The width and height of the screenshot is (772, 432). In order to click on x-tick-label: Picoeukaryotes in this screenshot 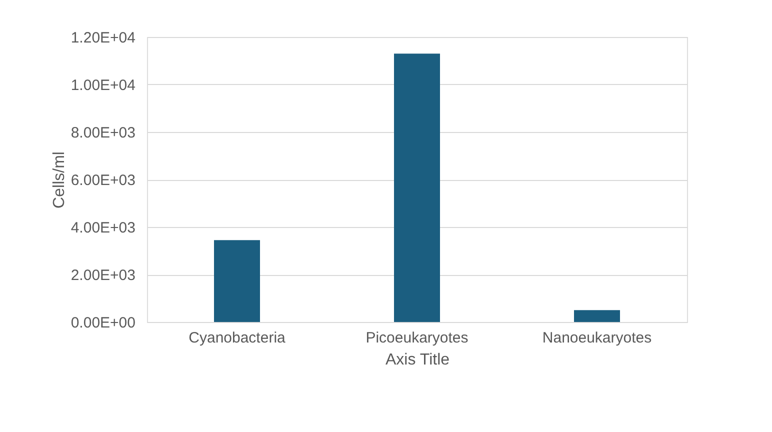, I will do `click(417, 338)`.